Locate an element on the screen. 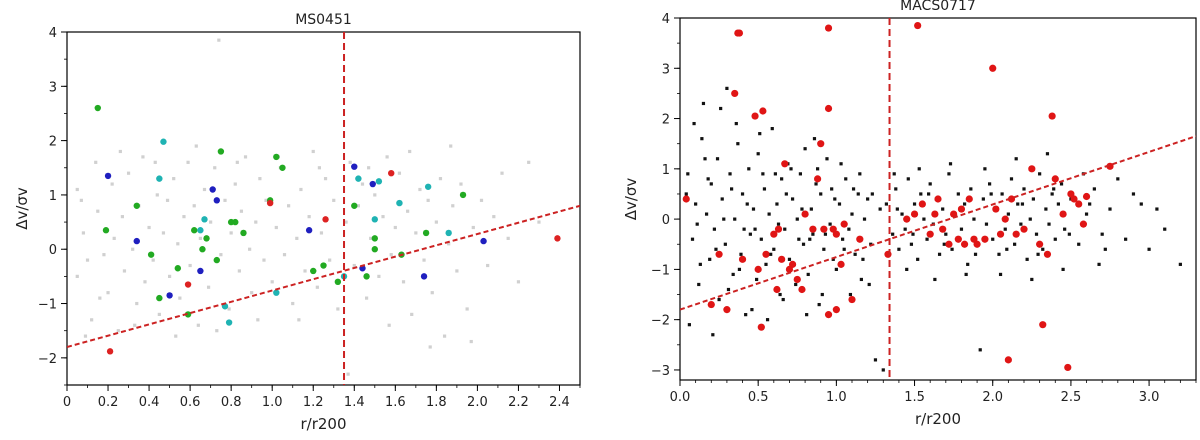 Image resolution: width=1200 pixels, height=440 pixels. x-tick-label: 2.0 is located at coordinates (992, 397).